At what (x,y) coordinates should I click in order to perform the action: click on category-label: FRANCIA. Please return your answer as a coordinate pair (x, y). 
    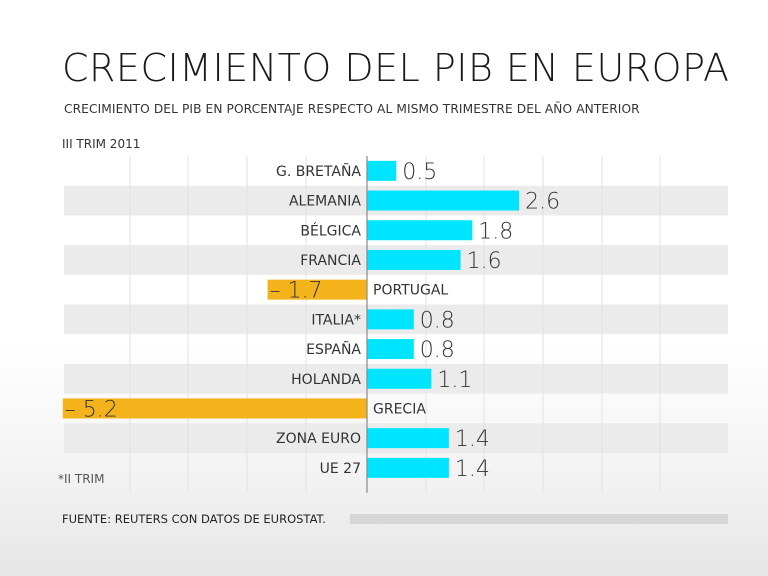
    Looking at the image, I should click on (330, 261).